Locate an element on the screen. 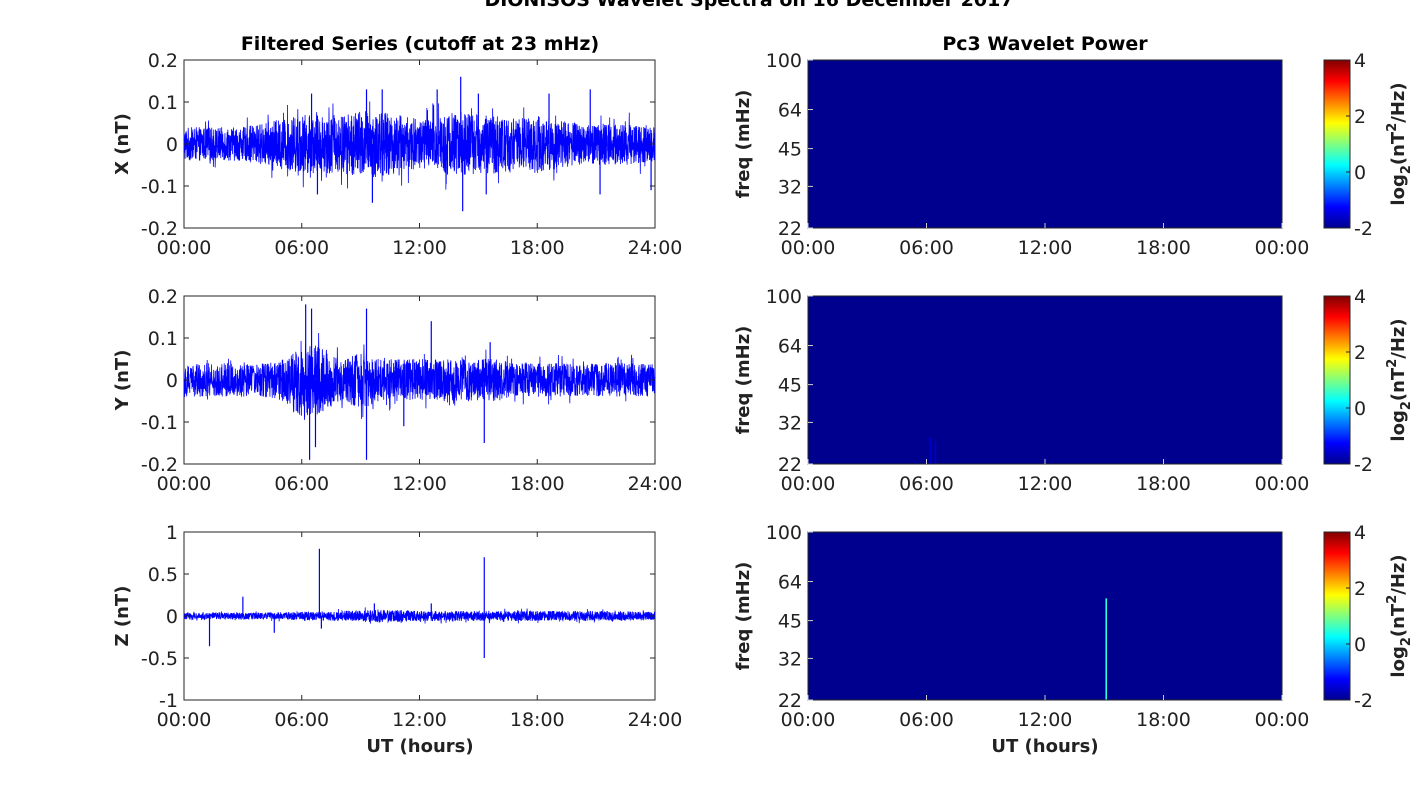 The width and height of the screenshot is (1418, 788). left-column-title: Filtered Series (cutoff at 23 mHz) is located at coordinates (420, 44).